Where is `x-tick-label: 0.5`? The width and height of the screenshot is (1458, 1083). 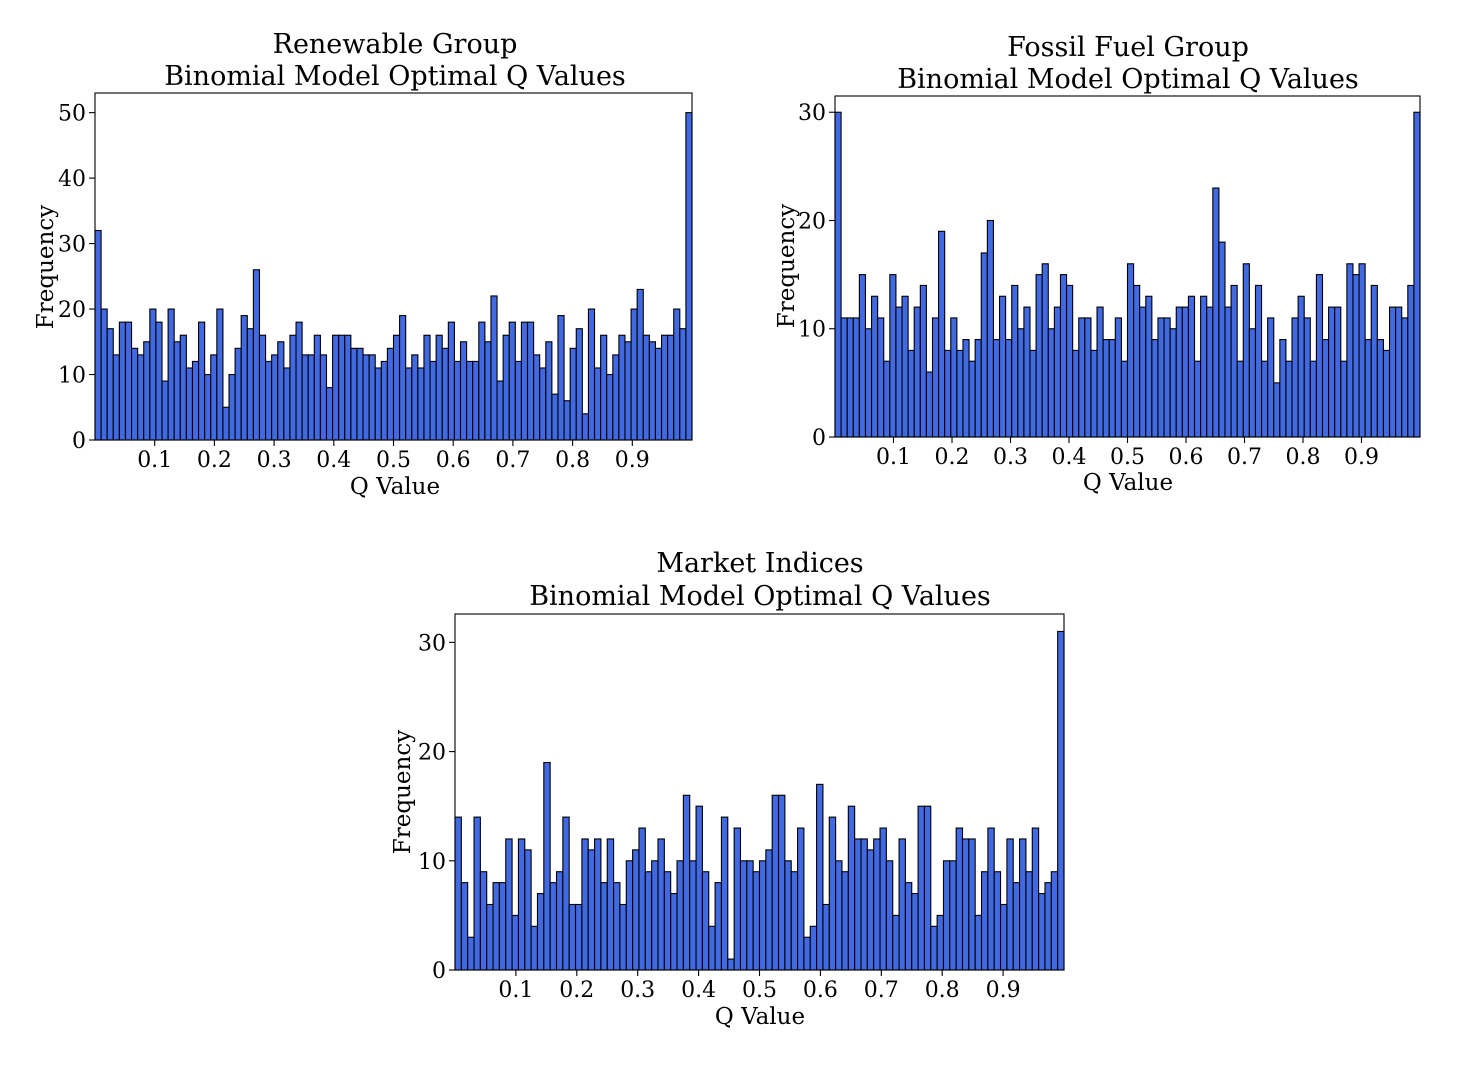 x-tick-label: 0.5 is located at coordinates (759, 990).